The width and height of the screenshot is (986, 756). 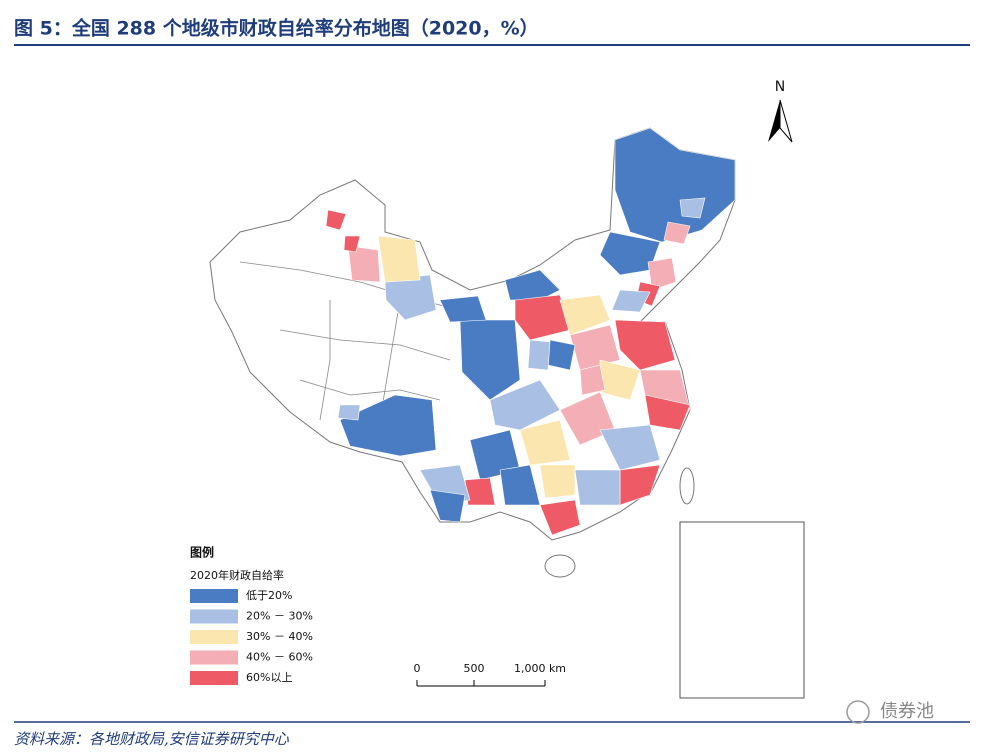 What do you see at coordinates (490, 674) in the screenshot?
I see `scale-bar: 0 500 1,000 km` at bounding box center [490, 674].